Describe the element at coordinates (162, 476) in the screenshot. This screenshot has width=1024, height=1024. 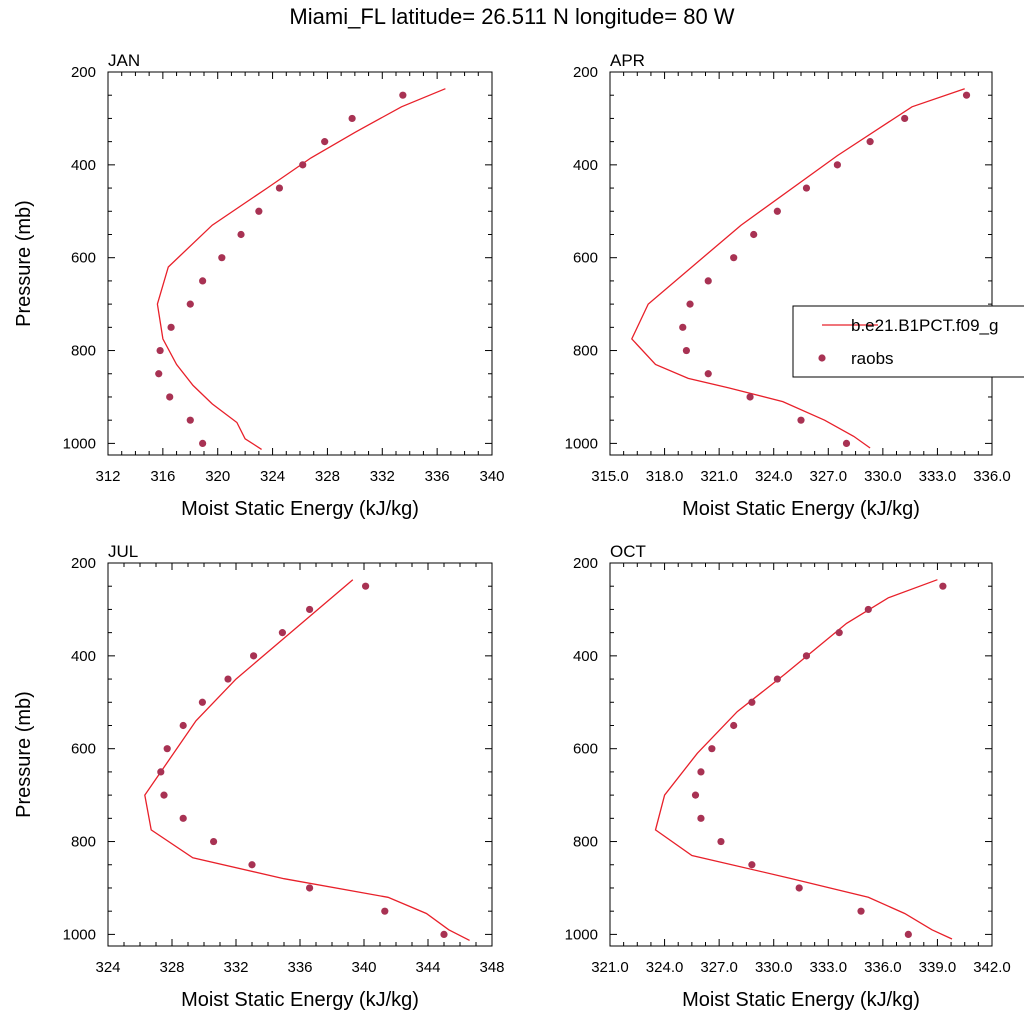
I see `x-tick-label: 316` at that location.